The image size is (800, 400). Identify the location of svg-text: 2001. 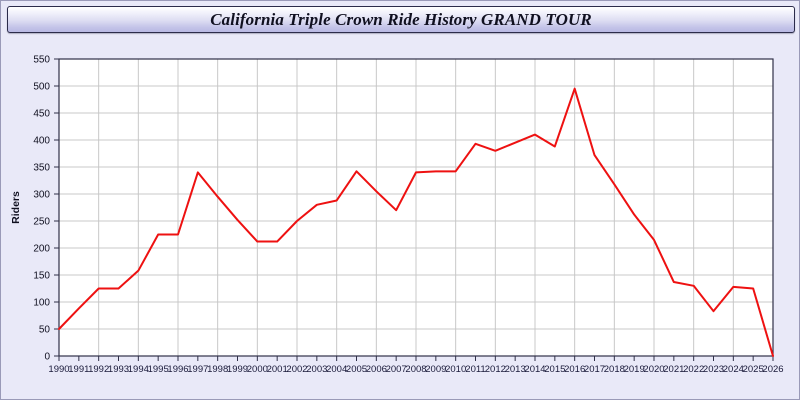
(277, 369).